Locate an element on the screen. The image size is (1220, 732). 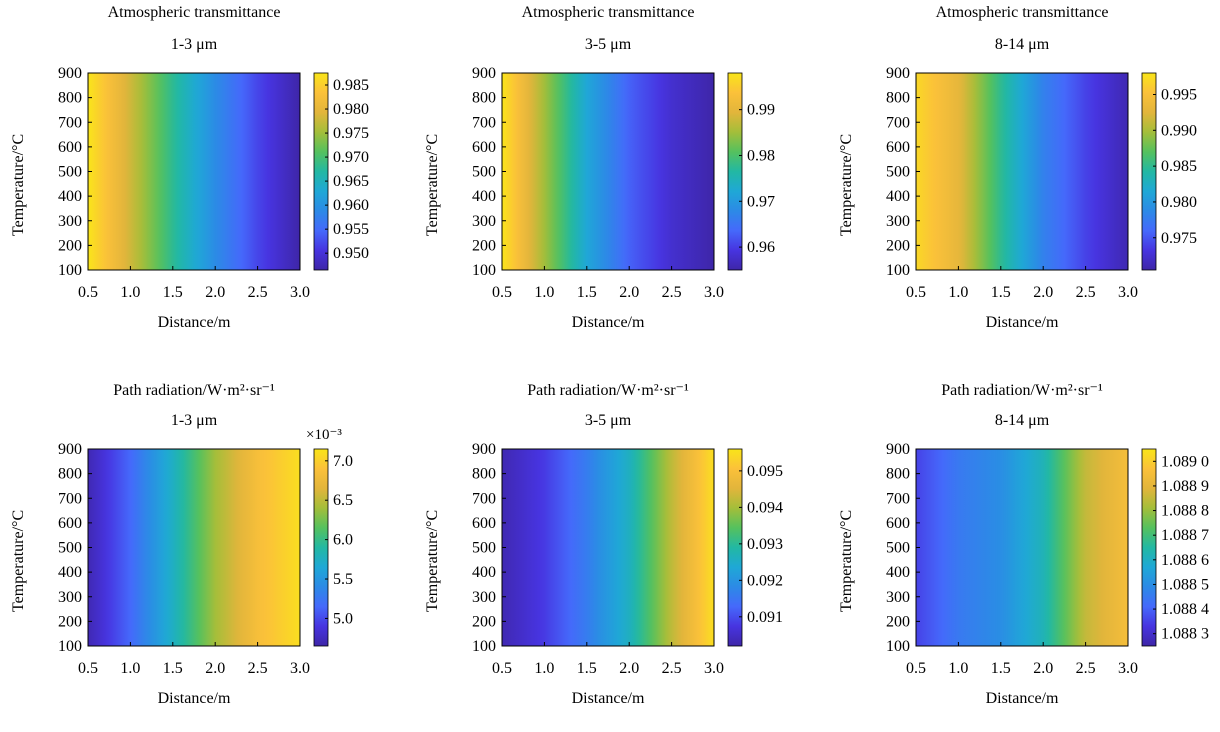
colorbar-tick-label: 0.091 is located at coordinates (765, 617).